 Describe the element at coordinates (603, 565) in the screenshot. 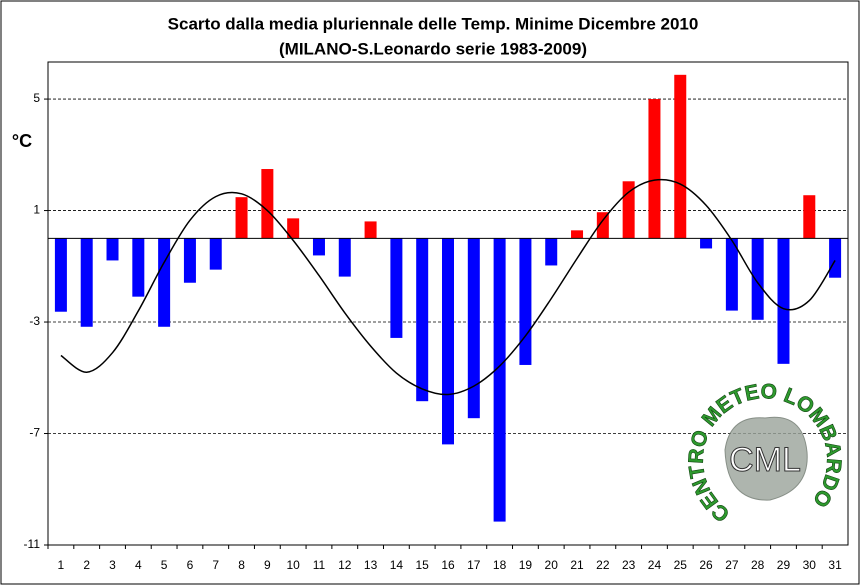

I see `x-tick-label: 22` at that location.